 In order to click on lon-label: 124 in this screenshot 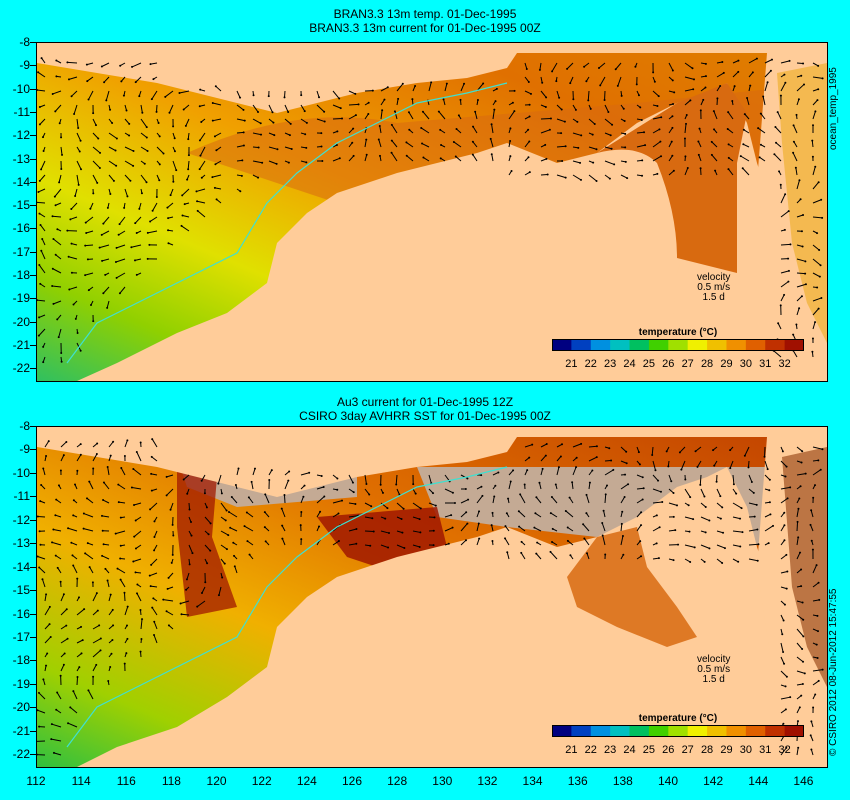, I will do `click(306, 781)`.